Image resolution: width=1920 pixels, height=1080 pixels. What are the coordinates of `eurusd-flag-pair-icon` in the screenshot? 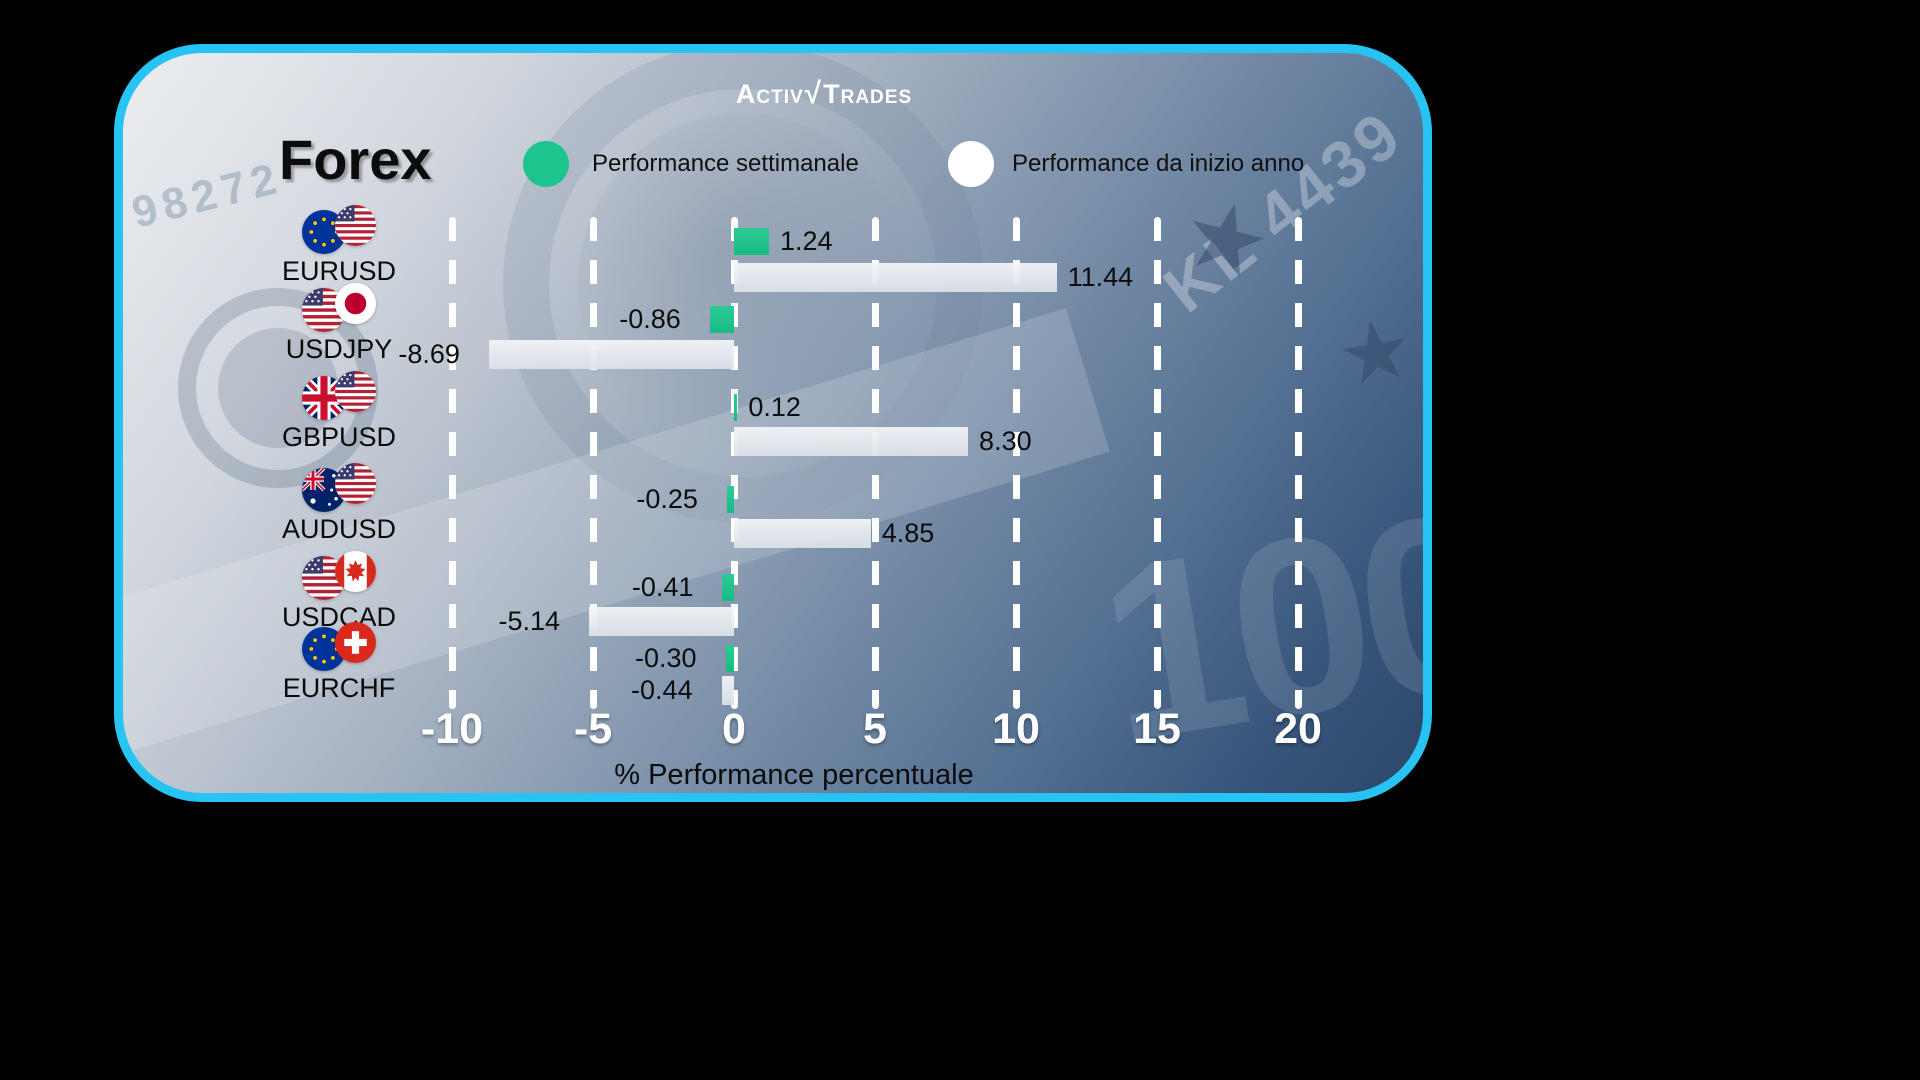 It's located at (339, 229).